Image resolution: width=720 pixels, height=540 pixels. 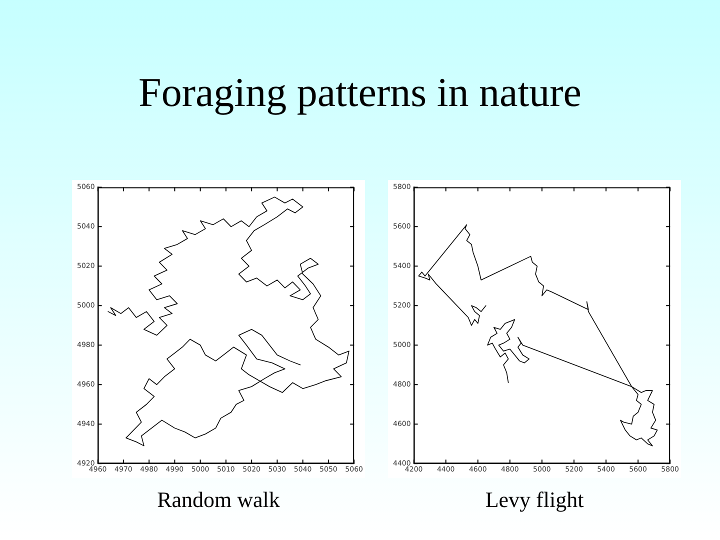 I want to click on x-axis-title: Random walk, so click(x=218, y=500).